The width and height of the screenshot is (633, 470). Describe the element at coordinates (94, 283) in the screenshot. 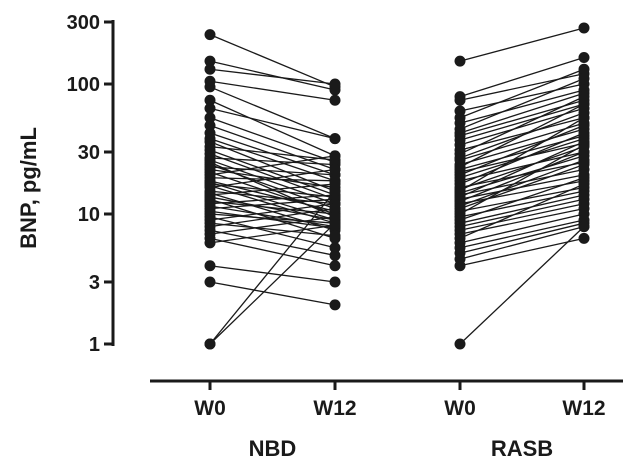

I see `y-tick-label: 3` at that location.